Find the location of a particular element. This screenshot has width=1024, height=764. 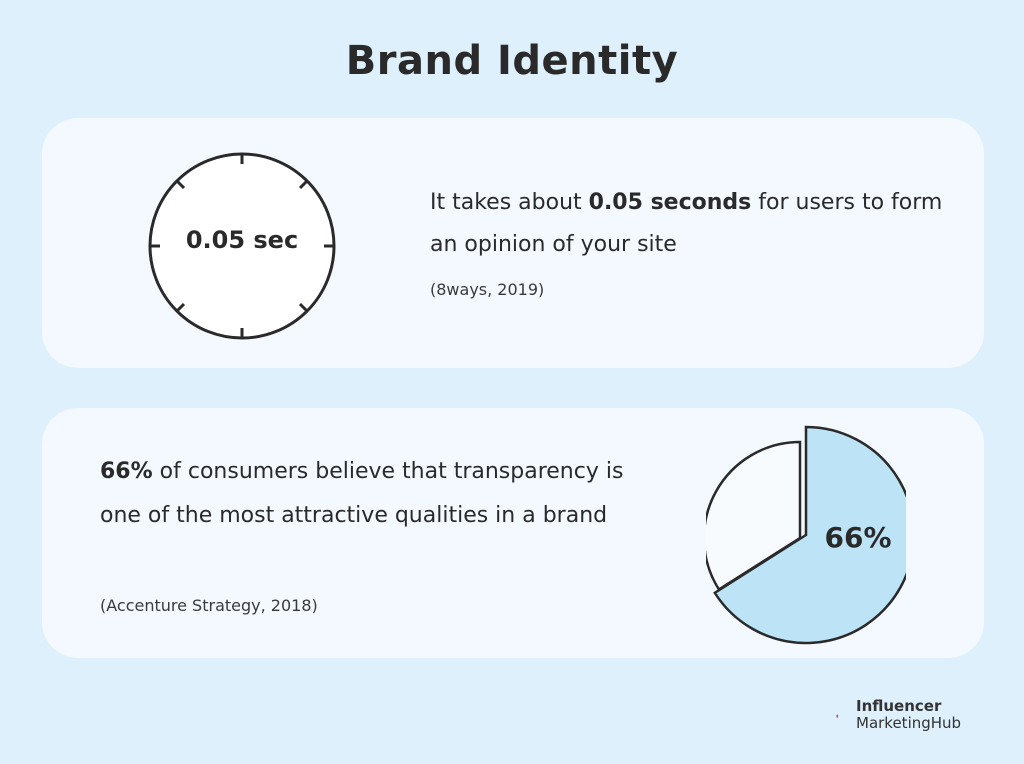

clock-icon is located at coordinates (242, 246).